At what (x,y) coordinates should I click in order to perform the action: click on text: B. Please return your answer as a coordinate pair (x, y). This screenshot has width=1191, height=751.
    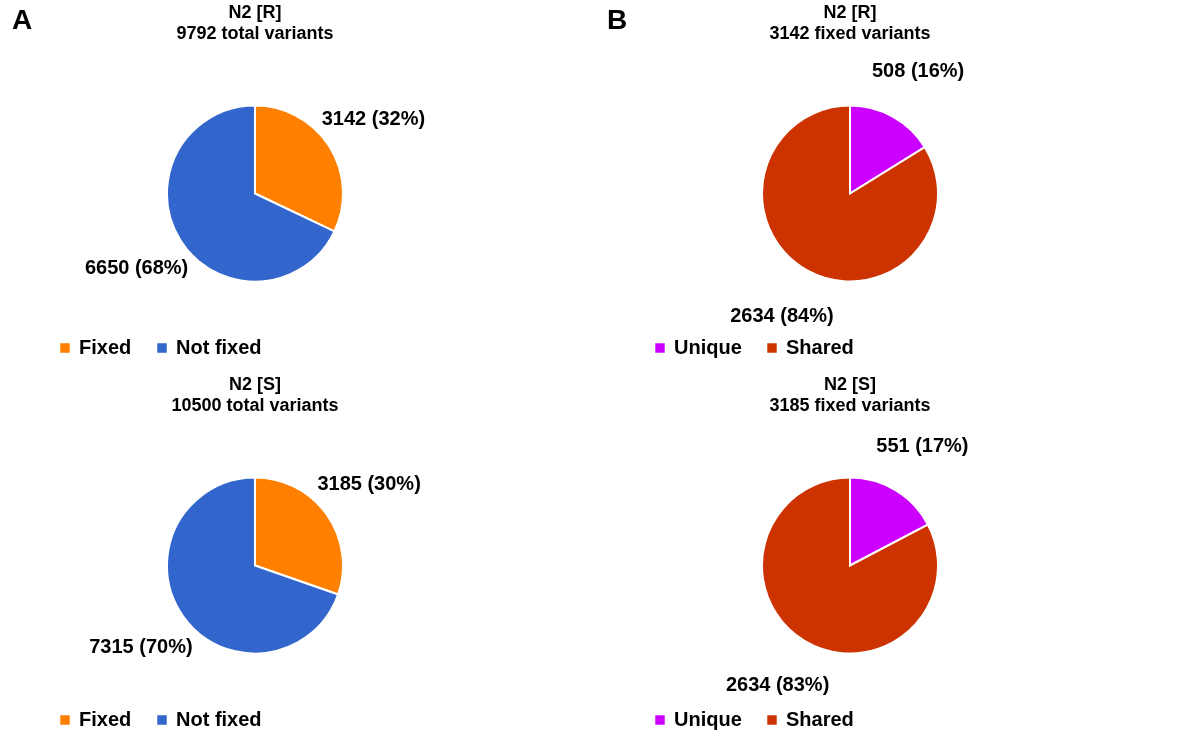
    Looking at the image, I should click on (617, 20).